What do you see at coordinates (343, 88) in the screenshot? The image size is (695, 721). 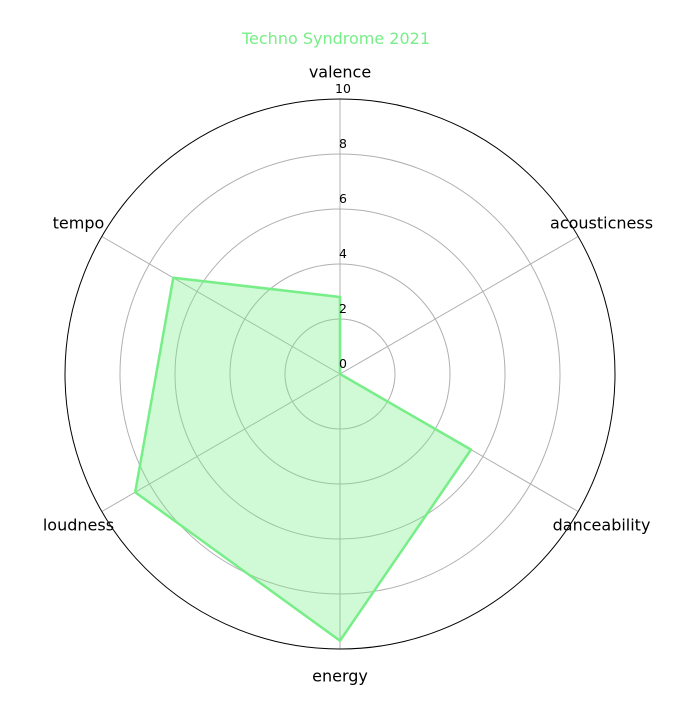 I see `tick-label: 10` at bounding box center [343, 88].